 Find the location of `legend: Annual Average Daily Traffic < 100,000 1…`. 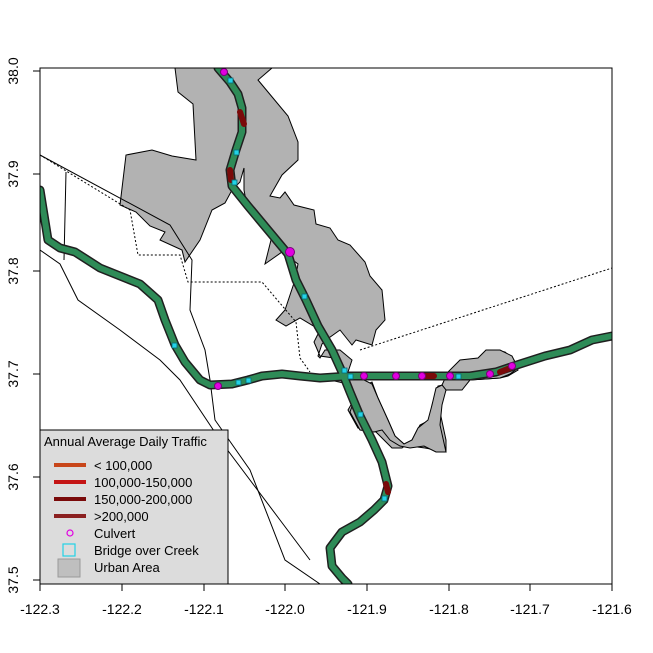

legend: Annual Average Daily Traffic < 100,000 1… is located at coordinates (134, 507).